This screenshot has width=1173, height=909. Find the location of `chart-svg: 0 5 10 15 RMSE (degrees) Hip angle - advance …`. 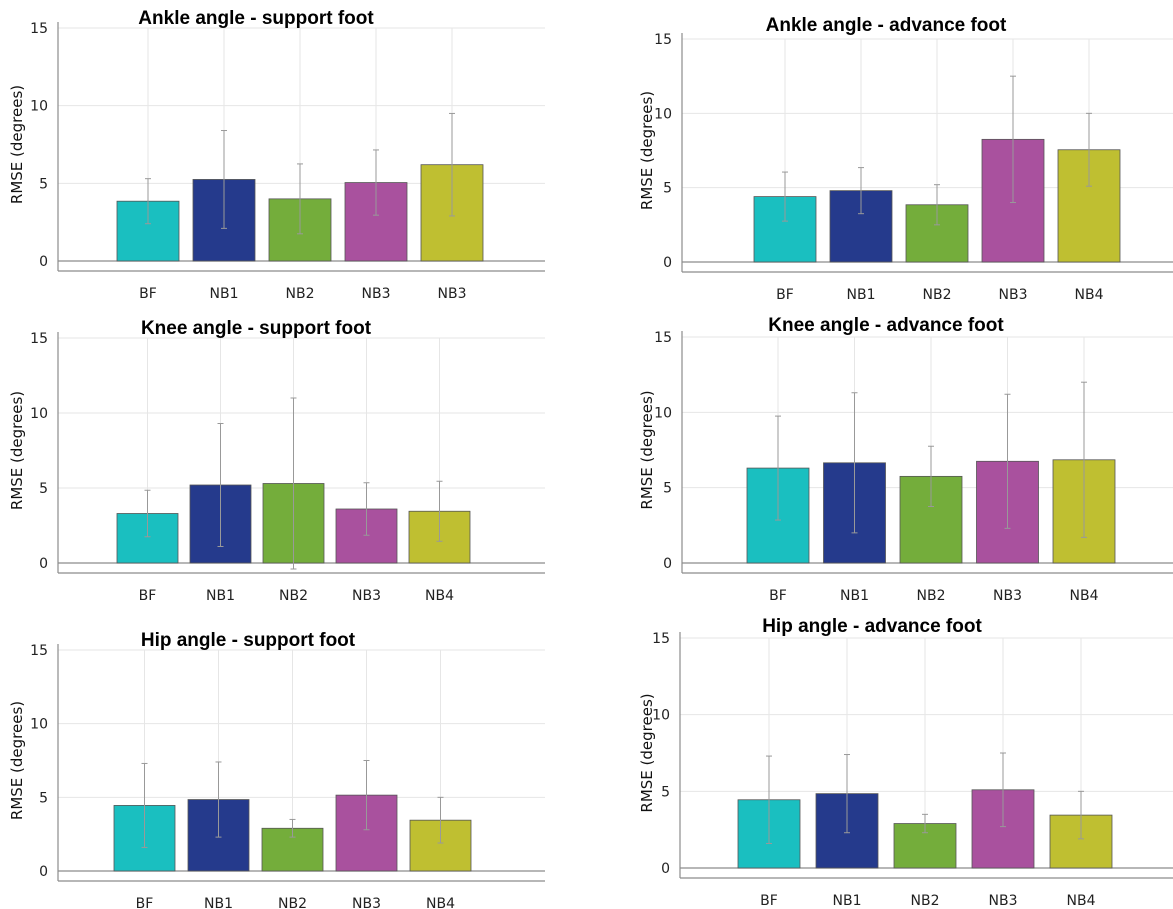

chart-svg: 0 5 10 15 RMSE (degrees) Hip angle - advance … is located at coordinates (905, 762).